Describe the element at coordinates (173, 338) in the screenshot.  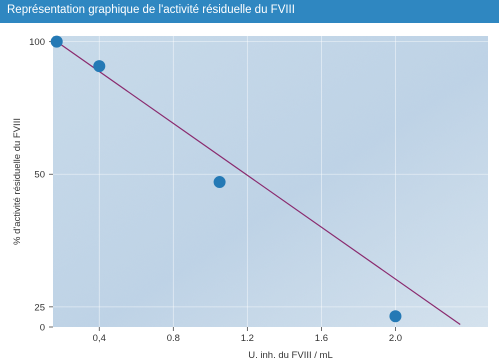
I see `x-tick-label: 0.8` at that location.